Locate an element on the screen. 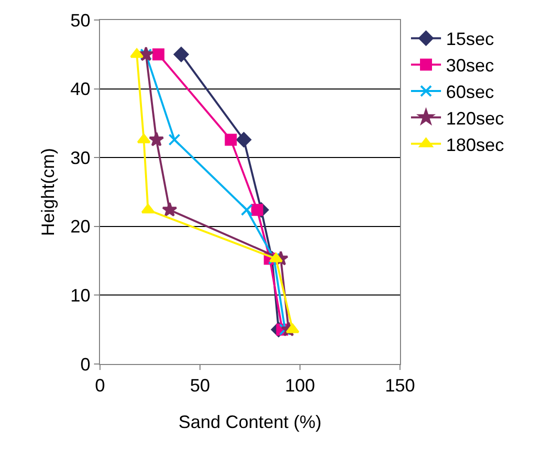 Image resolution: width=557 pixels, height=462 pixels. legend-label: 120sec is located at coordinates (475, 118).